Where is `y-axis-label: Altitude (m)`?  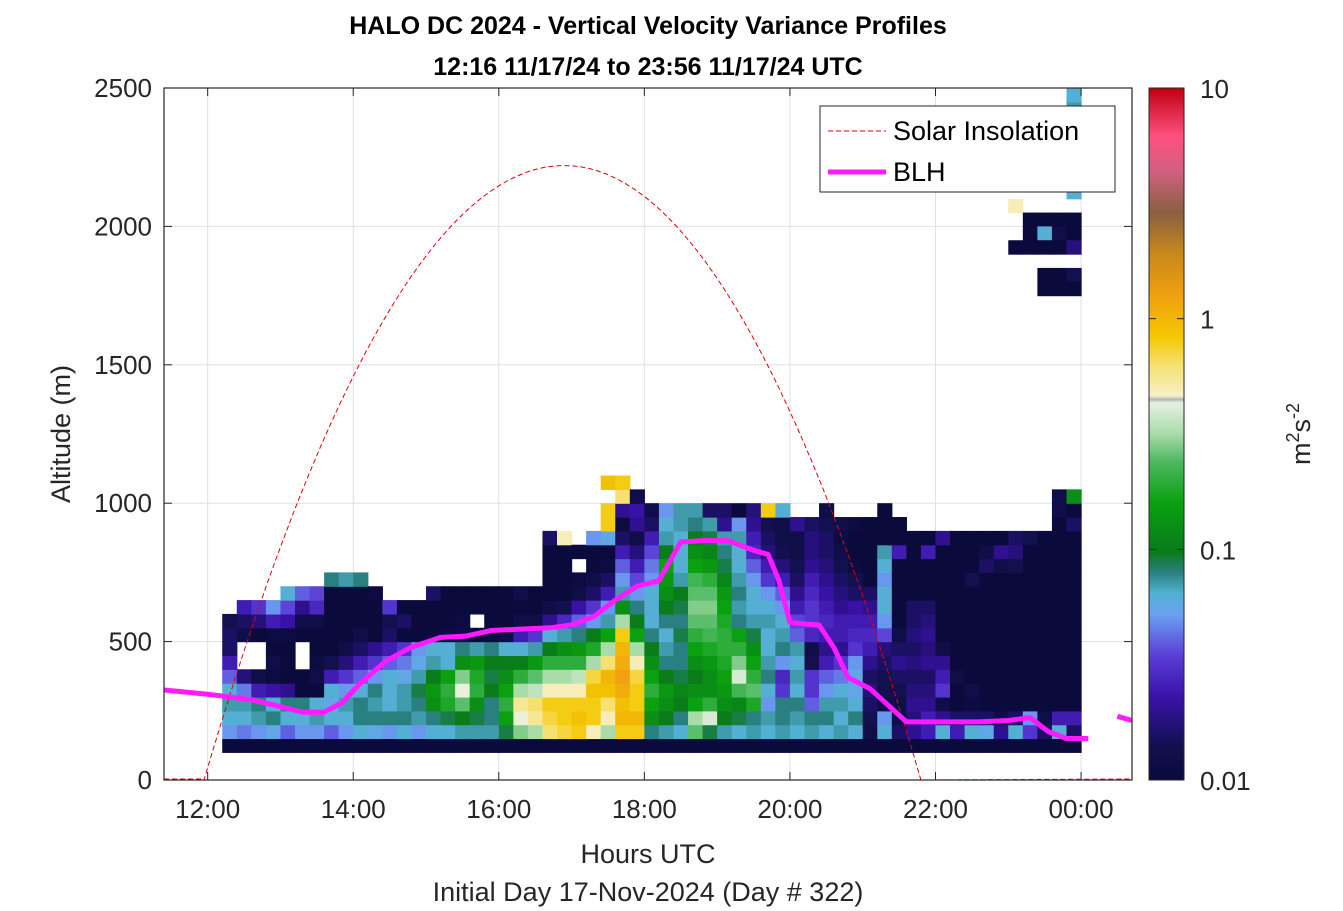
y-axis-label: Altitude (m) is located at coordinates (61, 434).